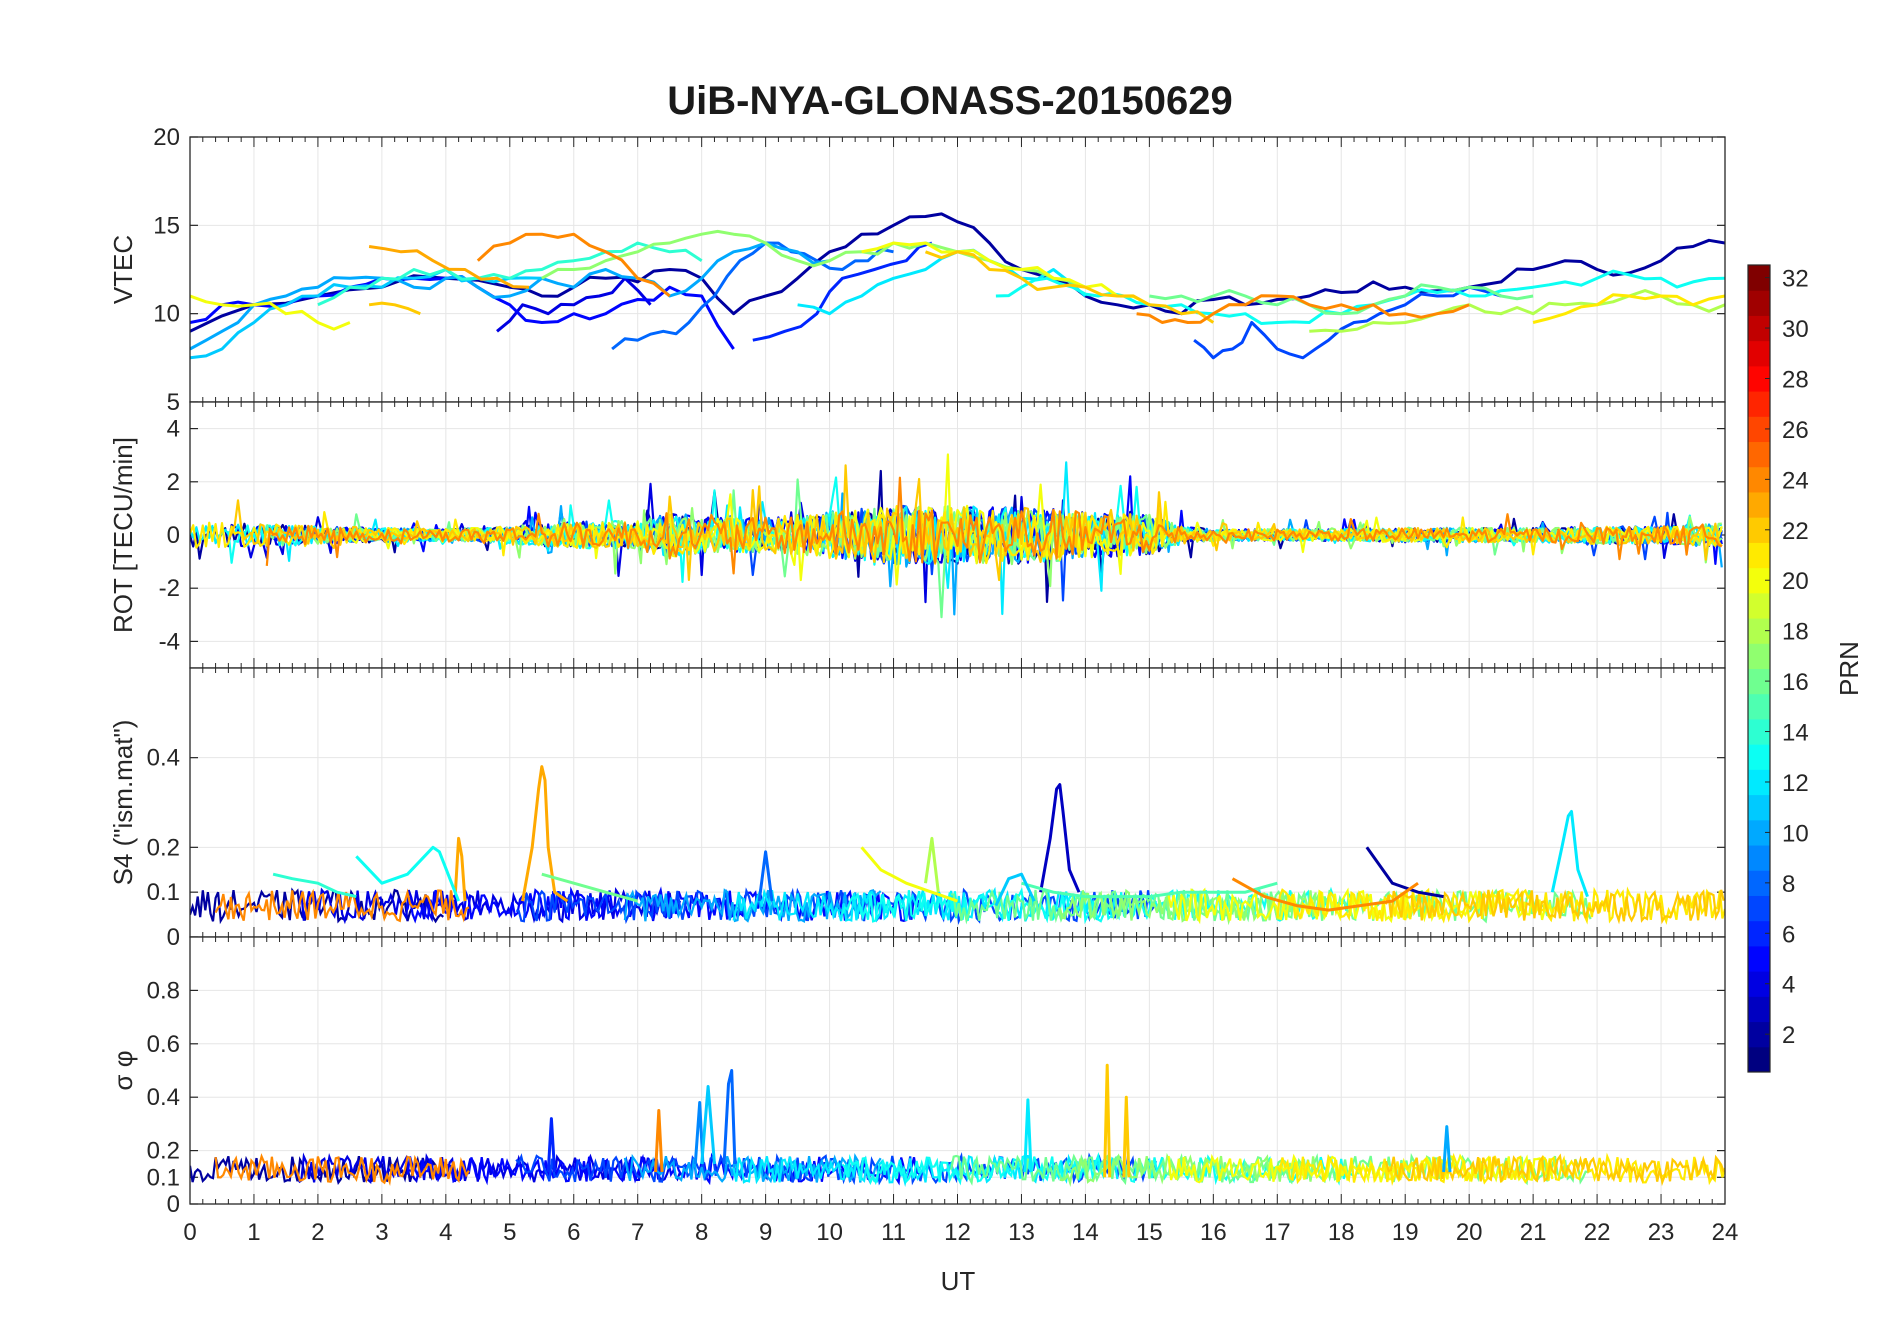  I want to click on y-axis-label: S4 ("ism.mat"), so click(123, 803).